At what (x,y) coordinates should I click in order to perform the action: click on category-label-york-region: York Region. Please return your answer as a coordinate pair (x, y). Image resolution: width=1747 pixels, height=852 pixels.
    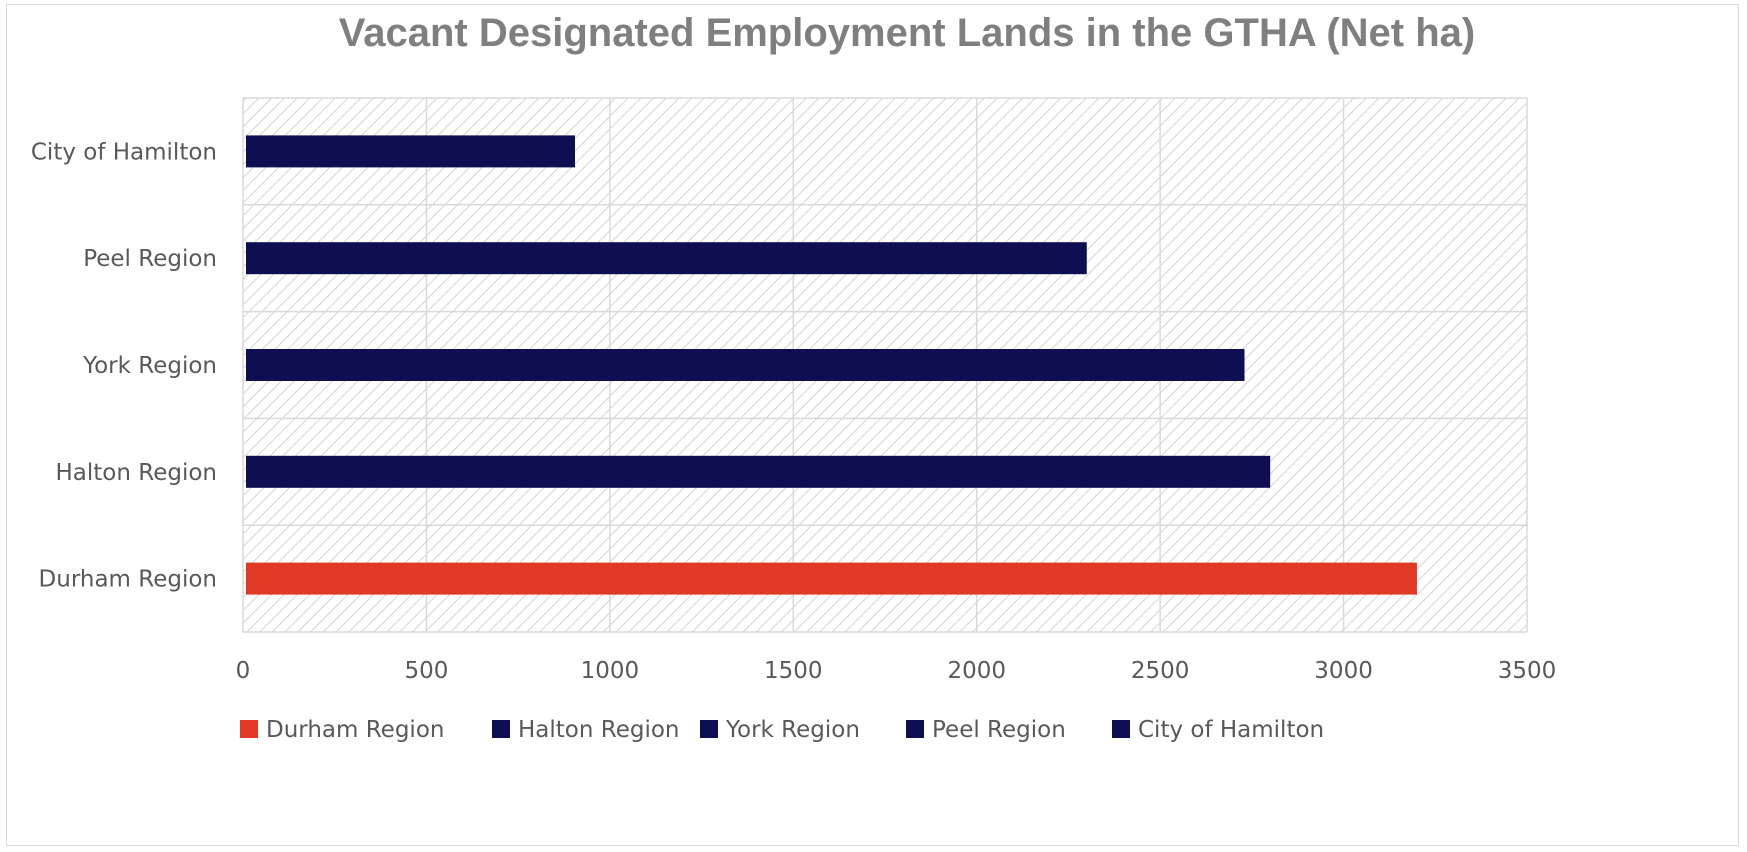
    Looking at the image, I should click on (149, 366).